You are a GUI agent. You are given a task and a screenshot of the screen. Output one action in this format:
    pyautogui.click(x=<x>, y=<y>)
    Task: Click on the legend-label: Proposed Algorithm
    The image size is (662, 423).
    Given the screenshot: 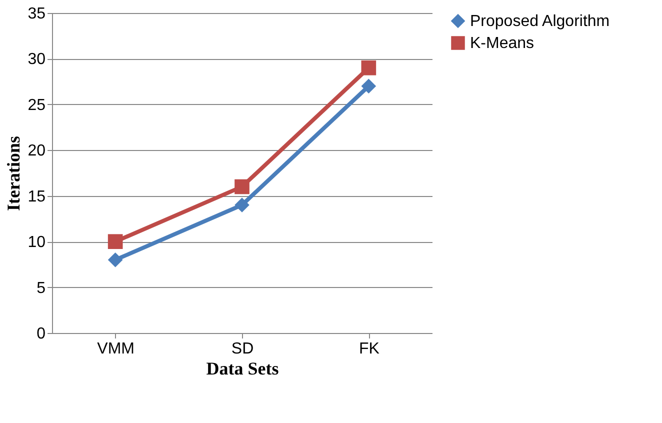 What is the action you would take?
    pyautogui.click(x=540, y=21)
    